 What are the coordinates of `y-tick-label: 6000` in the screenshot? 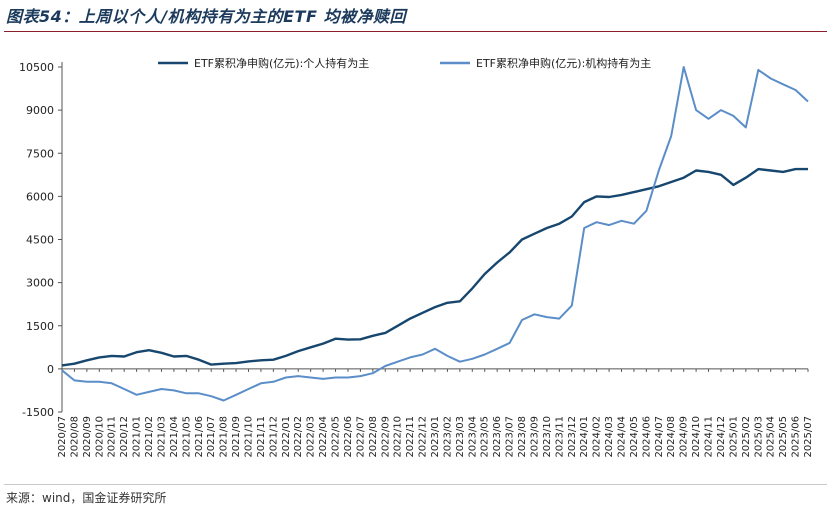 It's located at (40, 196).